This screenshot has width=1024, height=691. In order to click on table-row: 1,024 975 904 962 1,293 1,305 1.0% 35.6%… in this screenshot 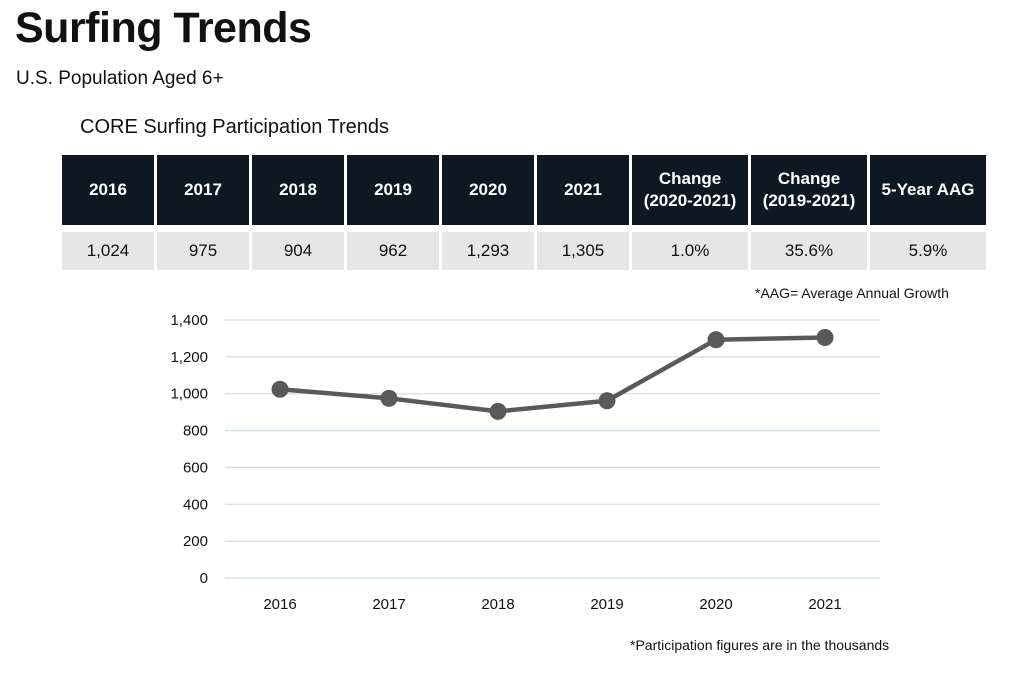, I will do `click(524, 247)`.